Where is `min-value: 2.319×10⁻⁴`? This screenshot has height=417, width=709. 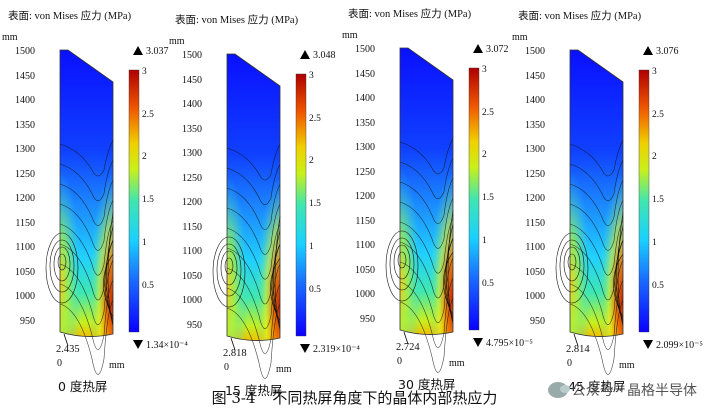 min-value: 2.319×10⁻⁴ is located at coordinates (330, 349).